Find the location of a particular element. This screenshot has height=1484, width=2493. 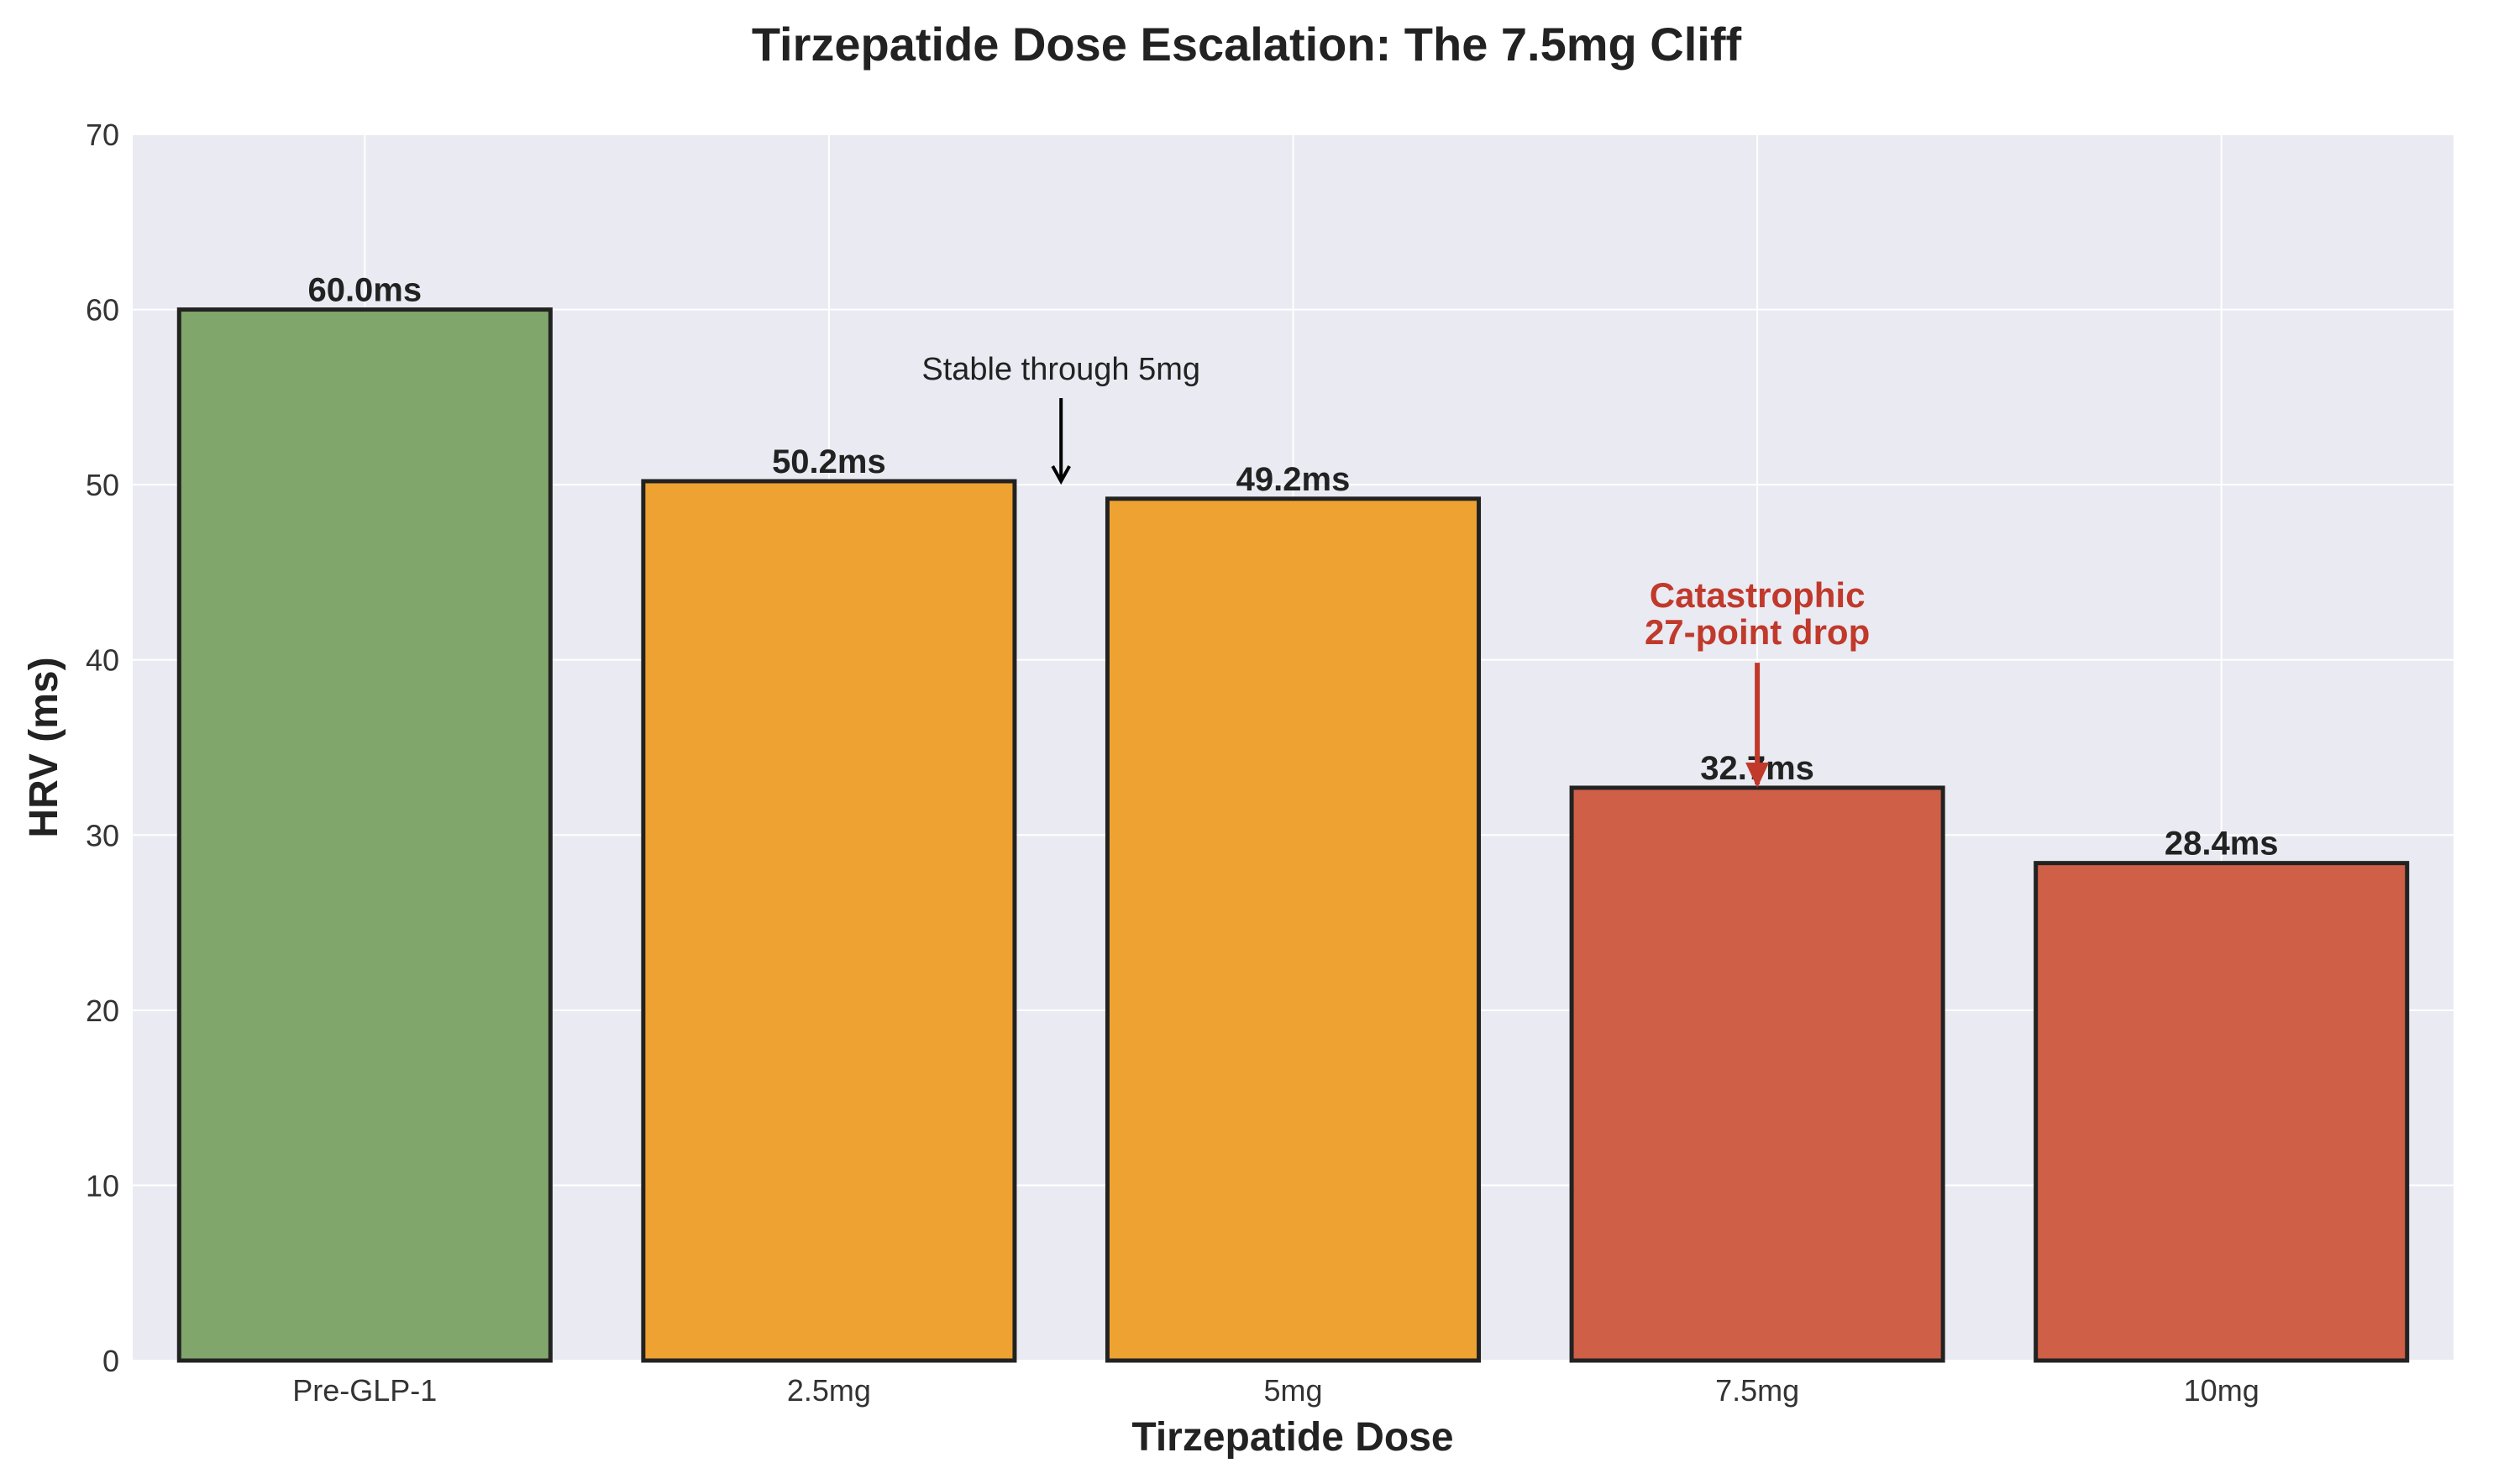

y-tick-label: 70 is located at coordinates (103, 135).